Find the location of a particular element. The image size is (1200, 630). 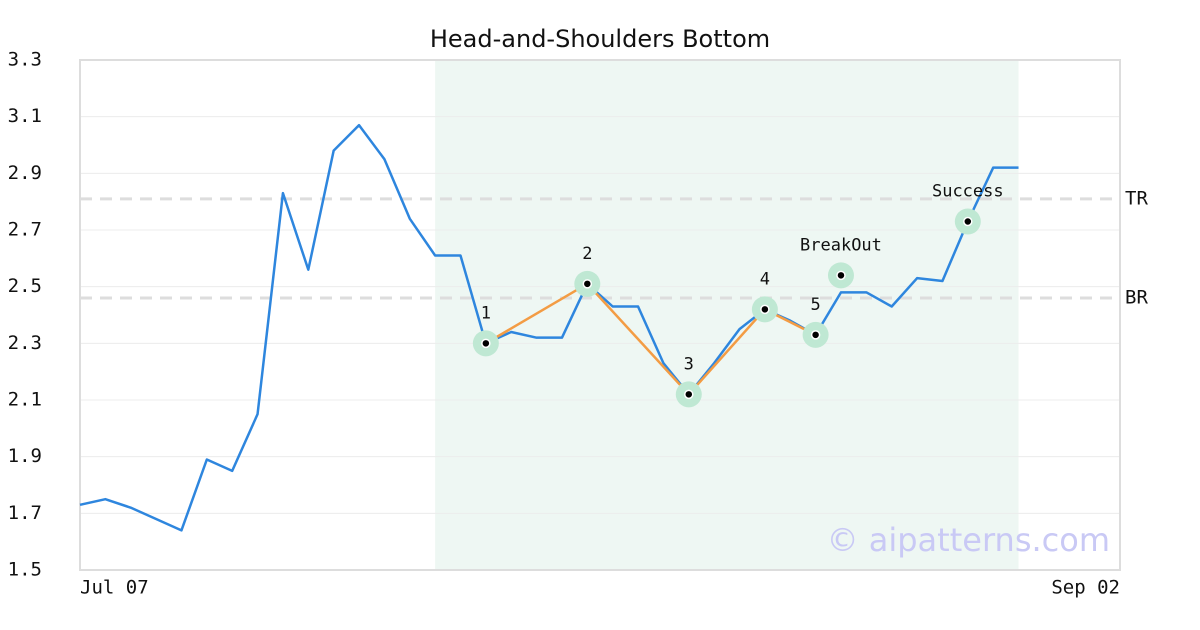

watermark: © aipatterns.com is located at coordinates (968, 540).